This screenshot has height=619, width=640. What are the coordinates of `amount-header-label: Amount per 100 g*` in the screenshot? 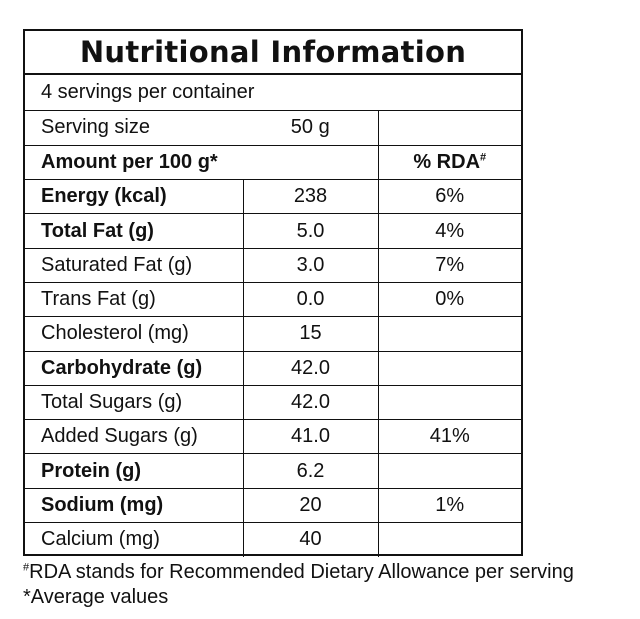 It's located at (134, 163).